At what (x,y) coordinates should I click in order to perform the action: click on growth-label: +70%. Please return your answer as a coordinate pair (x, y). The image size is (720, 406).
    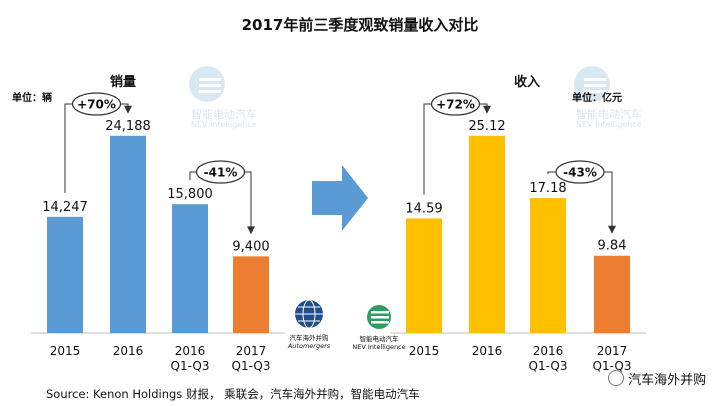
    Looking at the image, I should click on (96, 105).